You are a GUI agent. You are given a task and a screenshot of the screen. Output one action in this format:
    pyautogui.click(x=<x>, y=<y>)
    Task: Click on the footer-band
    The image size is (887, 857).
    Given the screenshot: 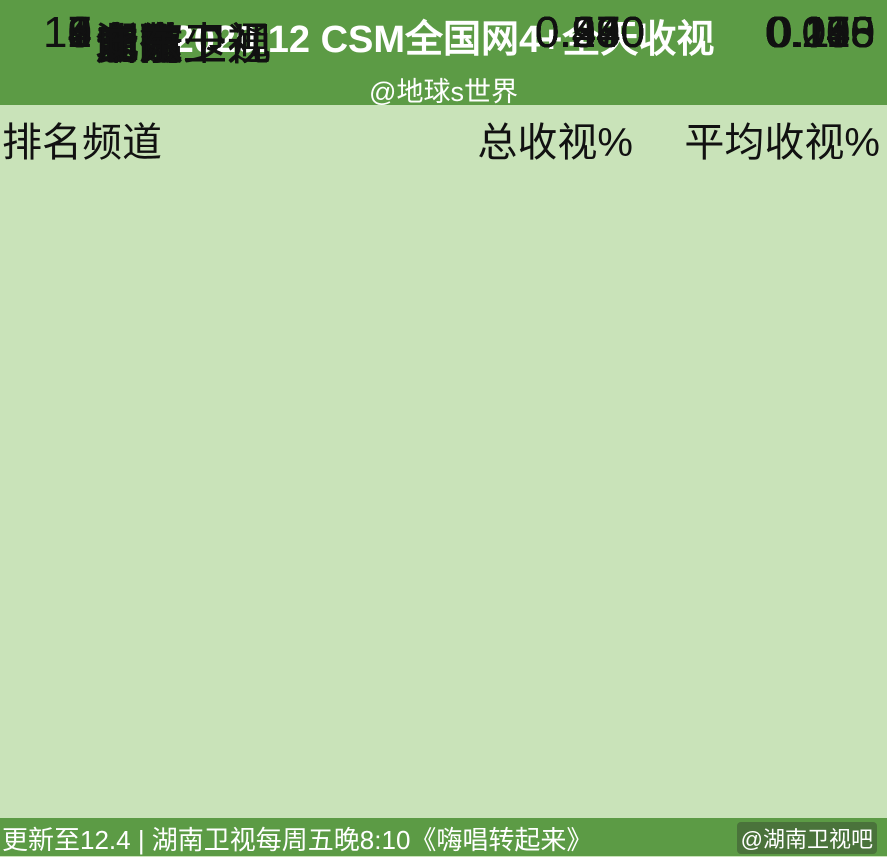 What is the action you would take?
    pyautogui.click(x=443, y=837)
    